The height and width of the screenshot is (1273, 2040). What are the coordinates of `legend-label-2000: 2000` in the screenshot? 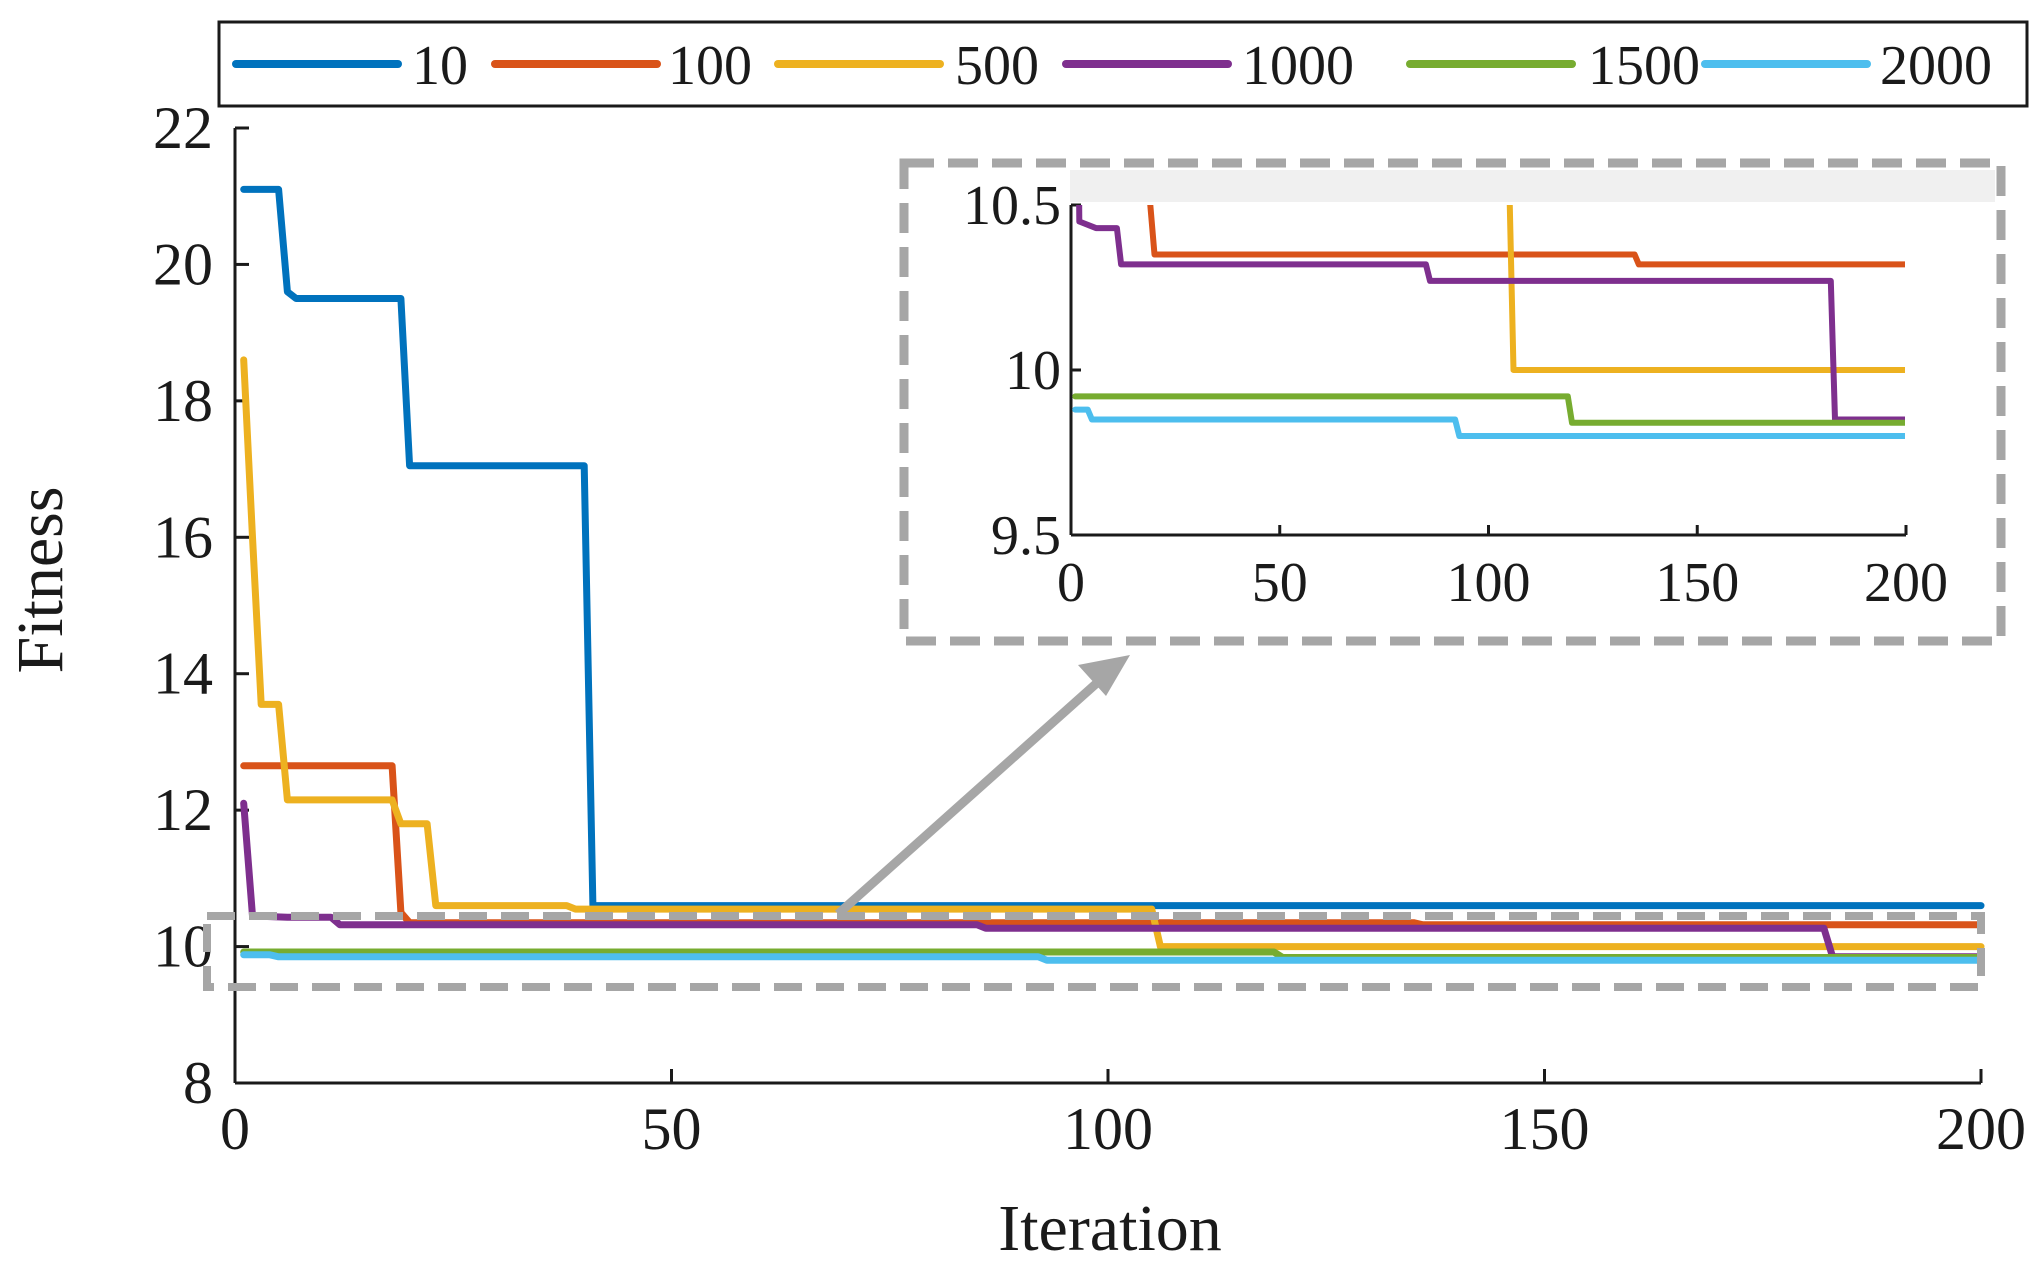 It's located at (1936, 66).